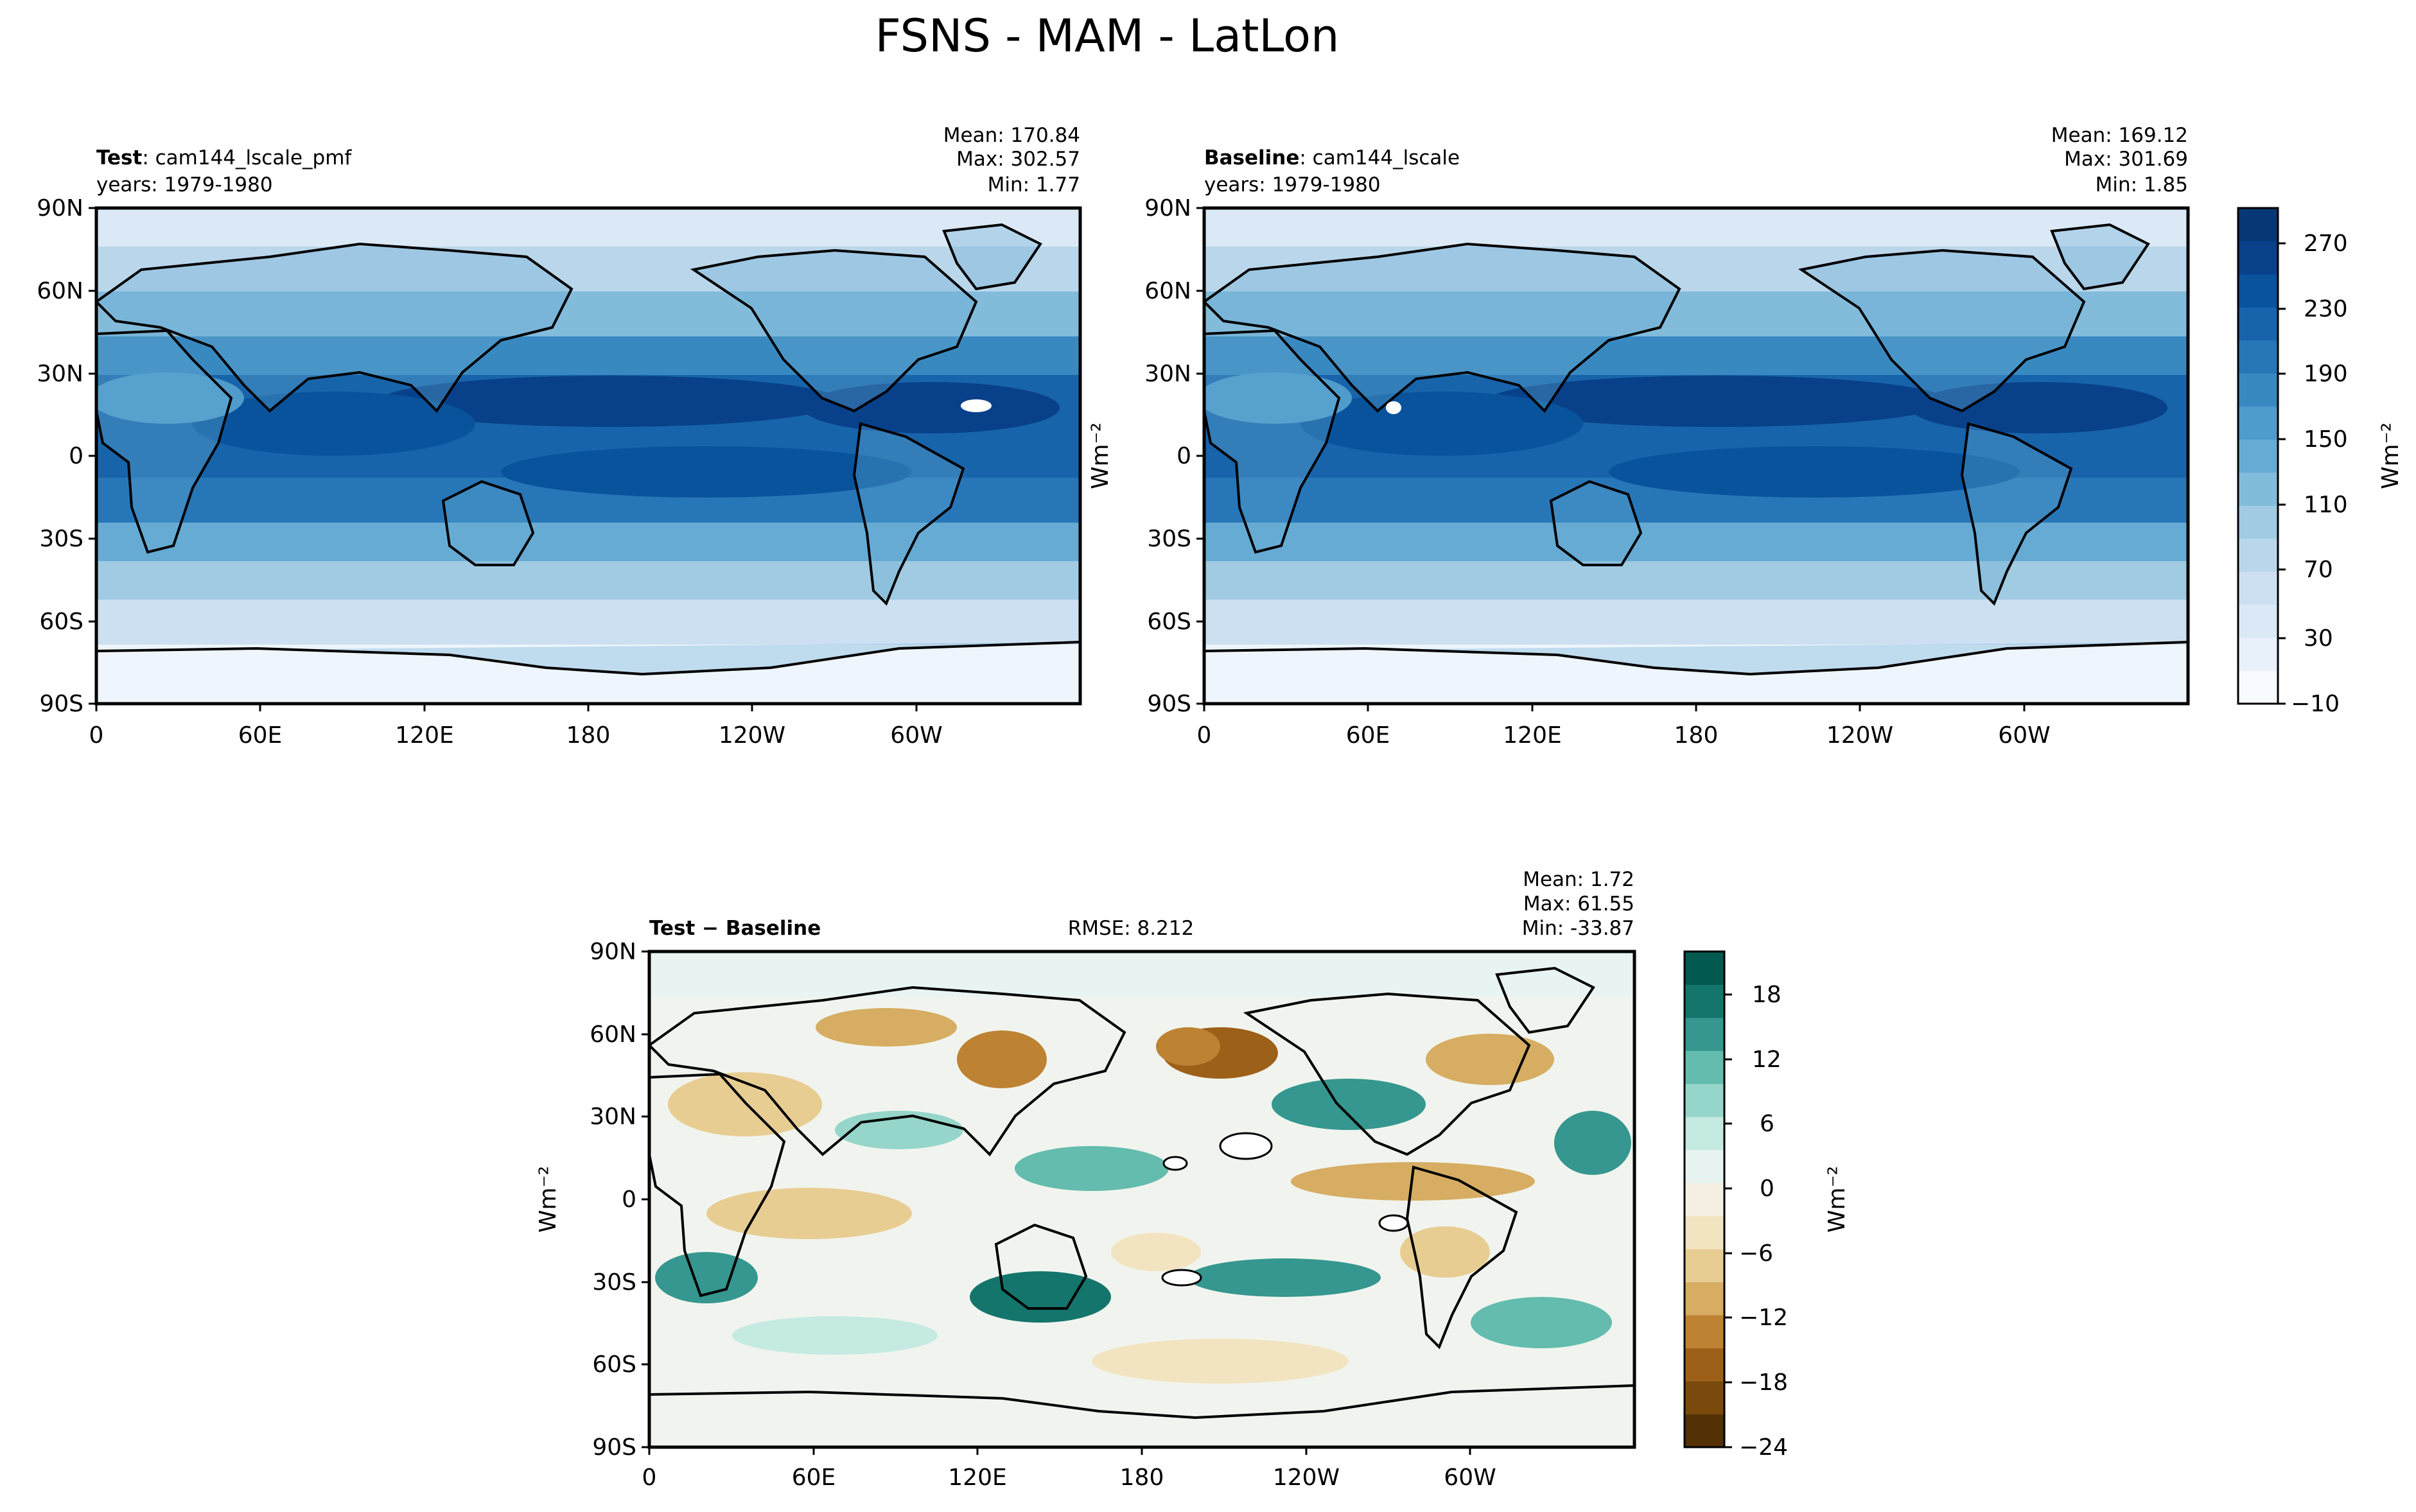  Describe the element at coordinates (488, 523) in the screenshot. I see `map-test-australia` at that location.